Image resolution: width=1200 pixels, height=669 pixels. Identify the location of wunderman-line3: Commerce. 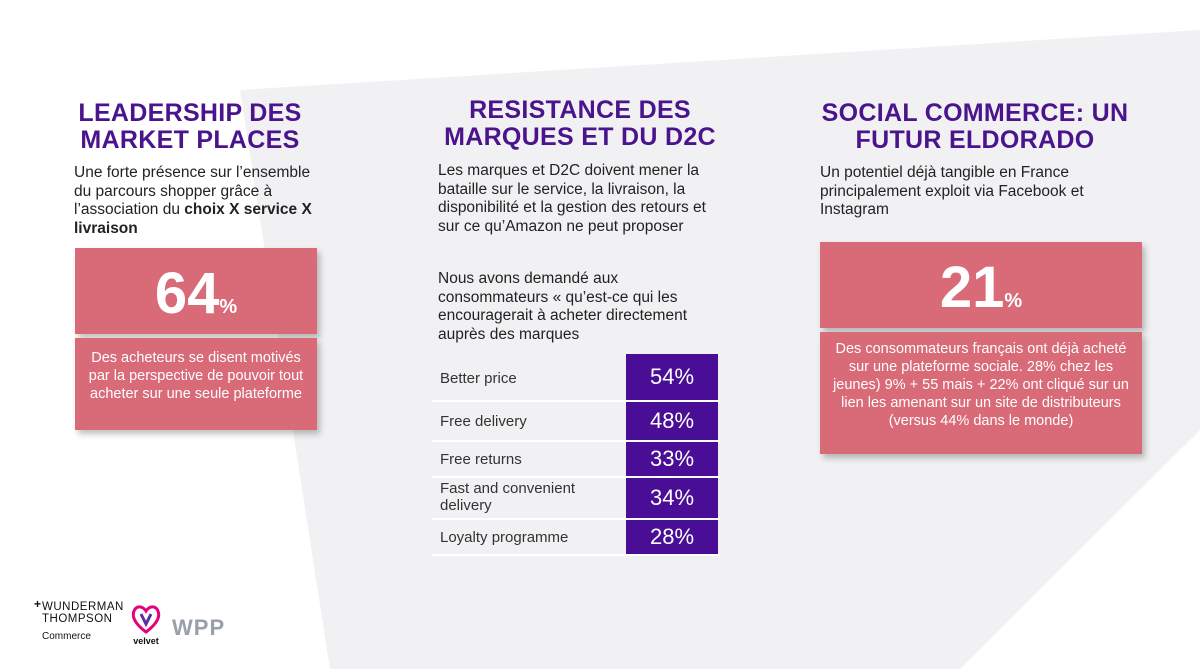
(66, 636).